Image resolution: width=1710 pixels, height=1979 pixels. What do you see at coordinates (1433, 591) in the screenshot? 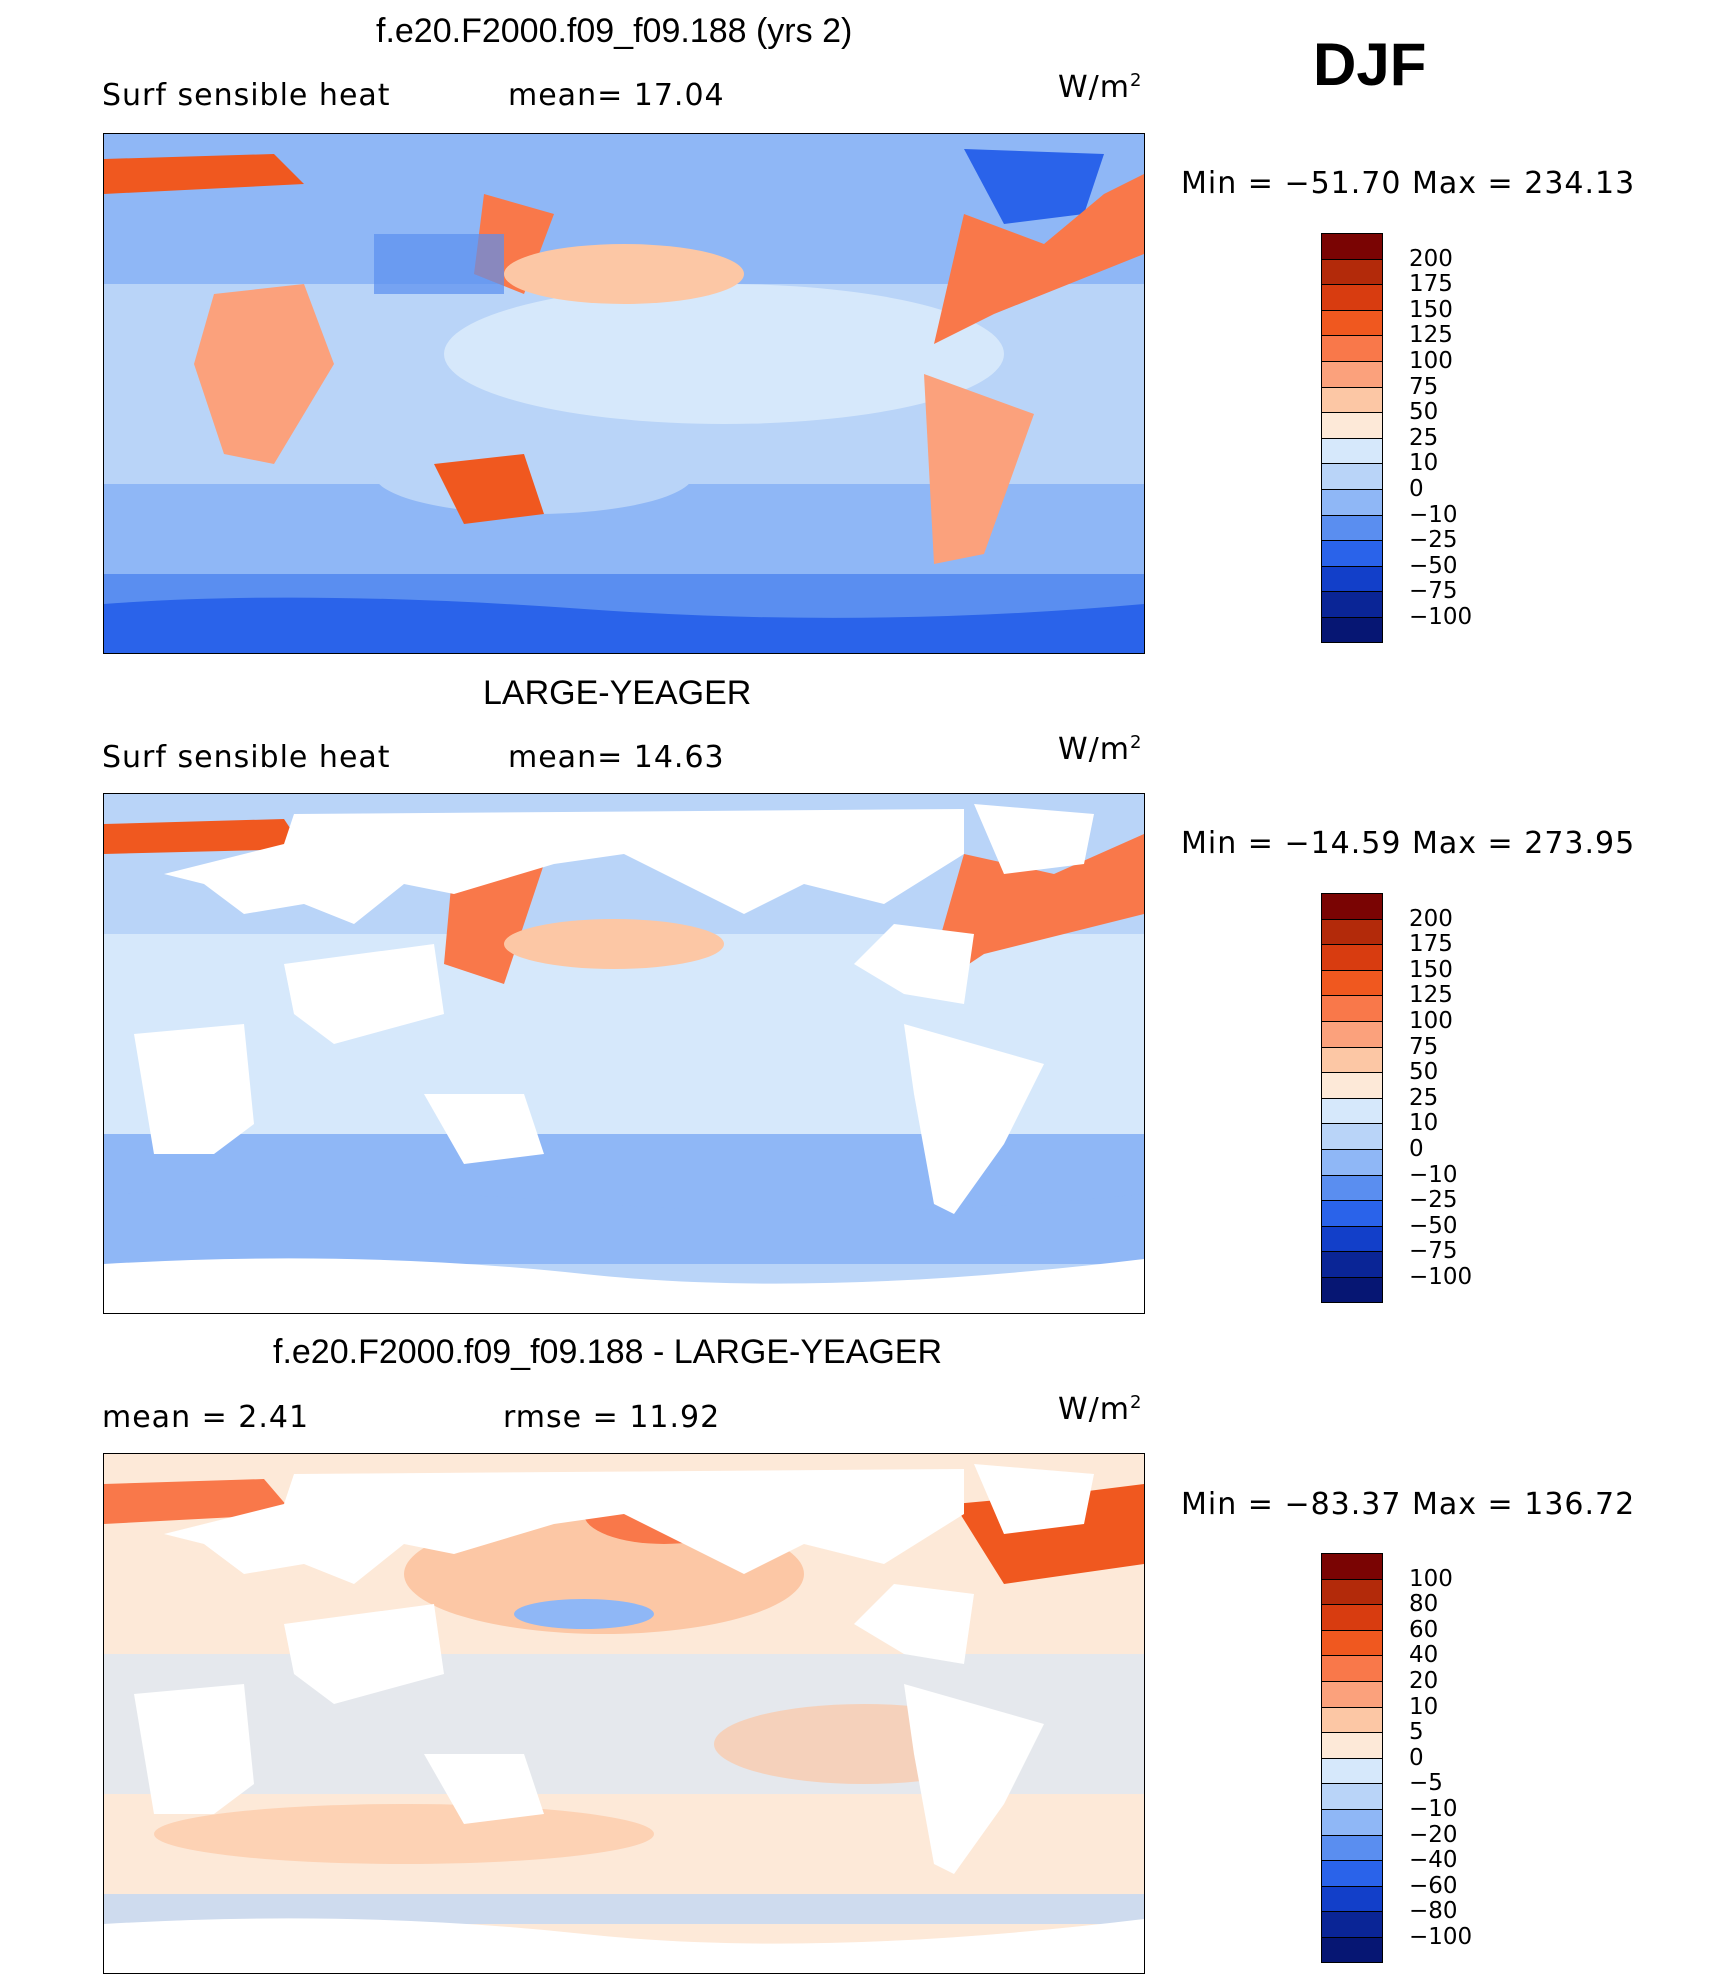
I see `colorbar-level: −75` at bounding box center [1433, 591].